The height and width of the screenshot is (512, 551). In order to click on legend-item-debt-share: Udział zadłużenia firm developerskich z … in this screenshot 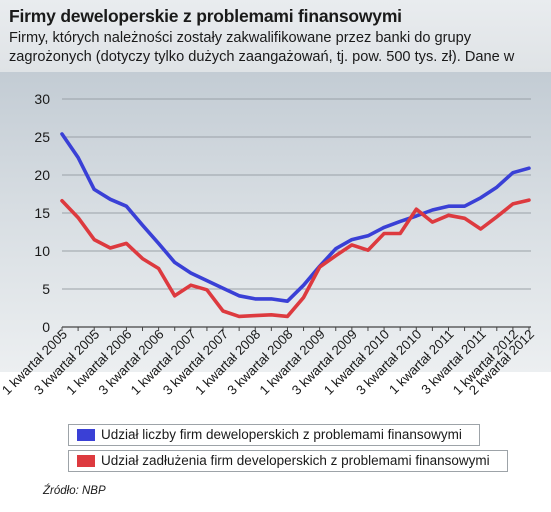, I will do `click(288, 461)`.